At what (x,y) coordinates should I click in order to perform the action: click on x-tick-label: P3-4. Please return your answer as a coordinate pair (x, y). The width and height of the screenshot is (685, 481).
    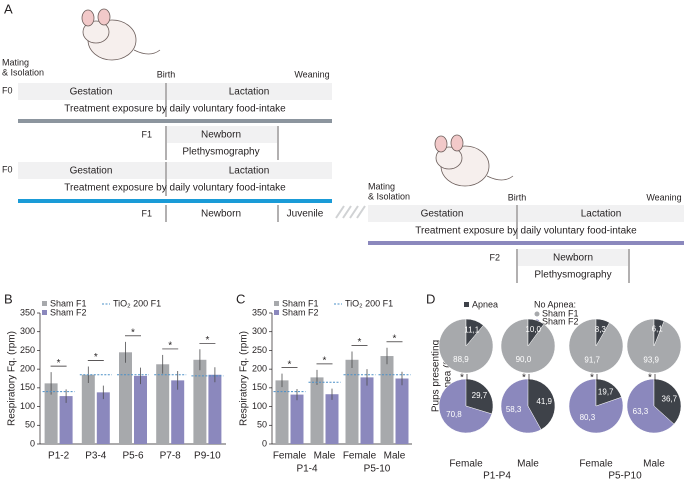
    Looking at the image, I should click on (96, 456).